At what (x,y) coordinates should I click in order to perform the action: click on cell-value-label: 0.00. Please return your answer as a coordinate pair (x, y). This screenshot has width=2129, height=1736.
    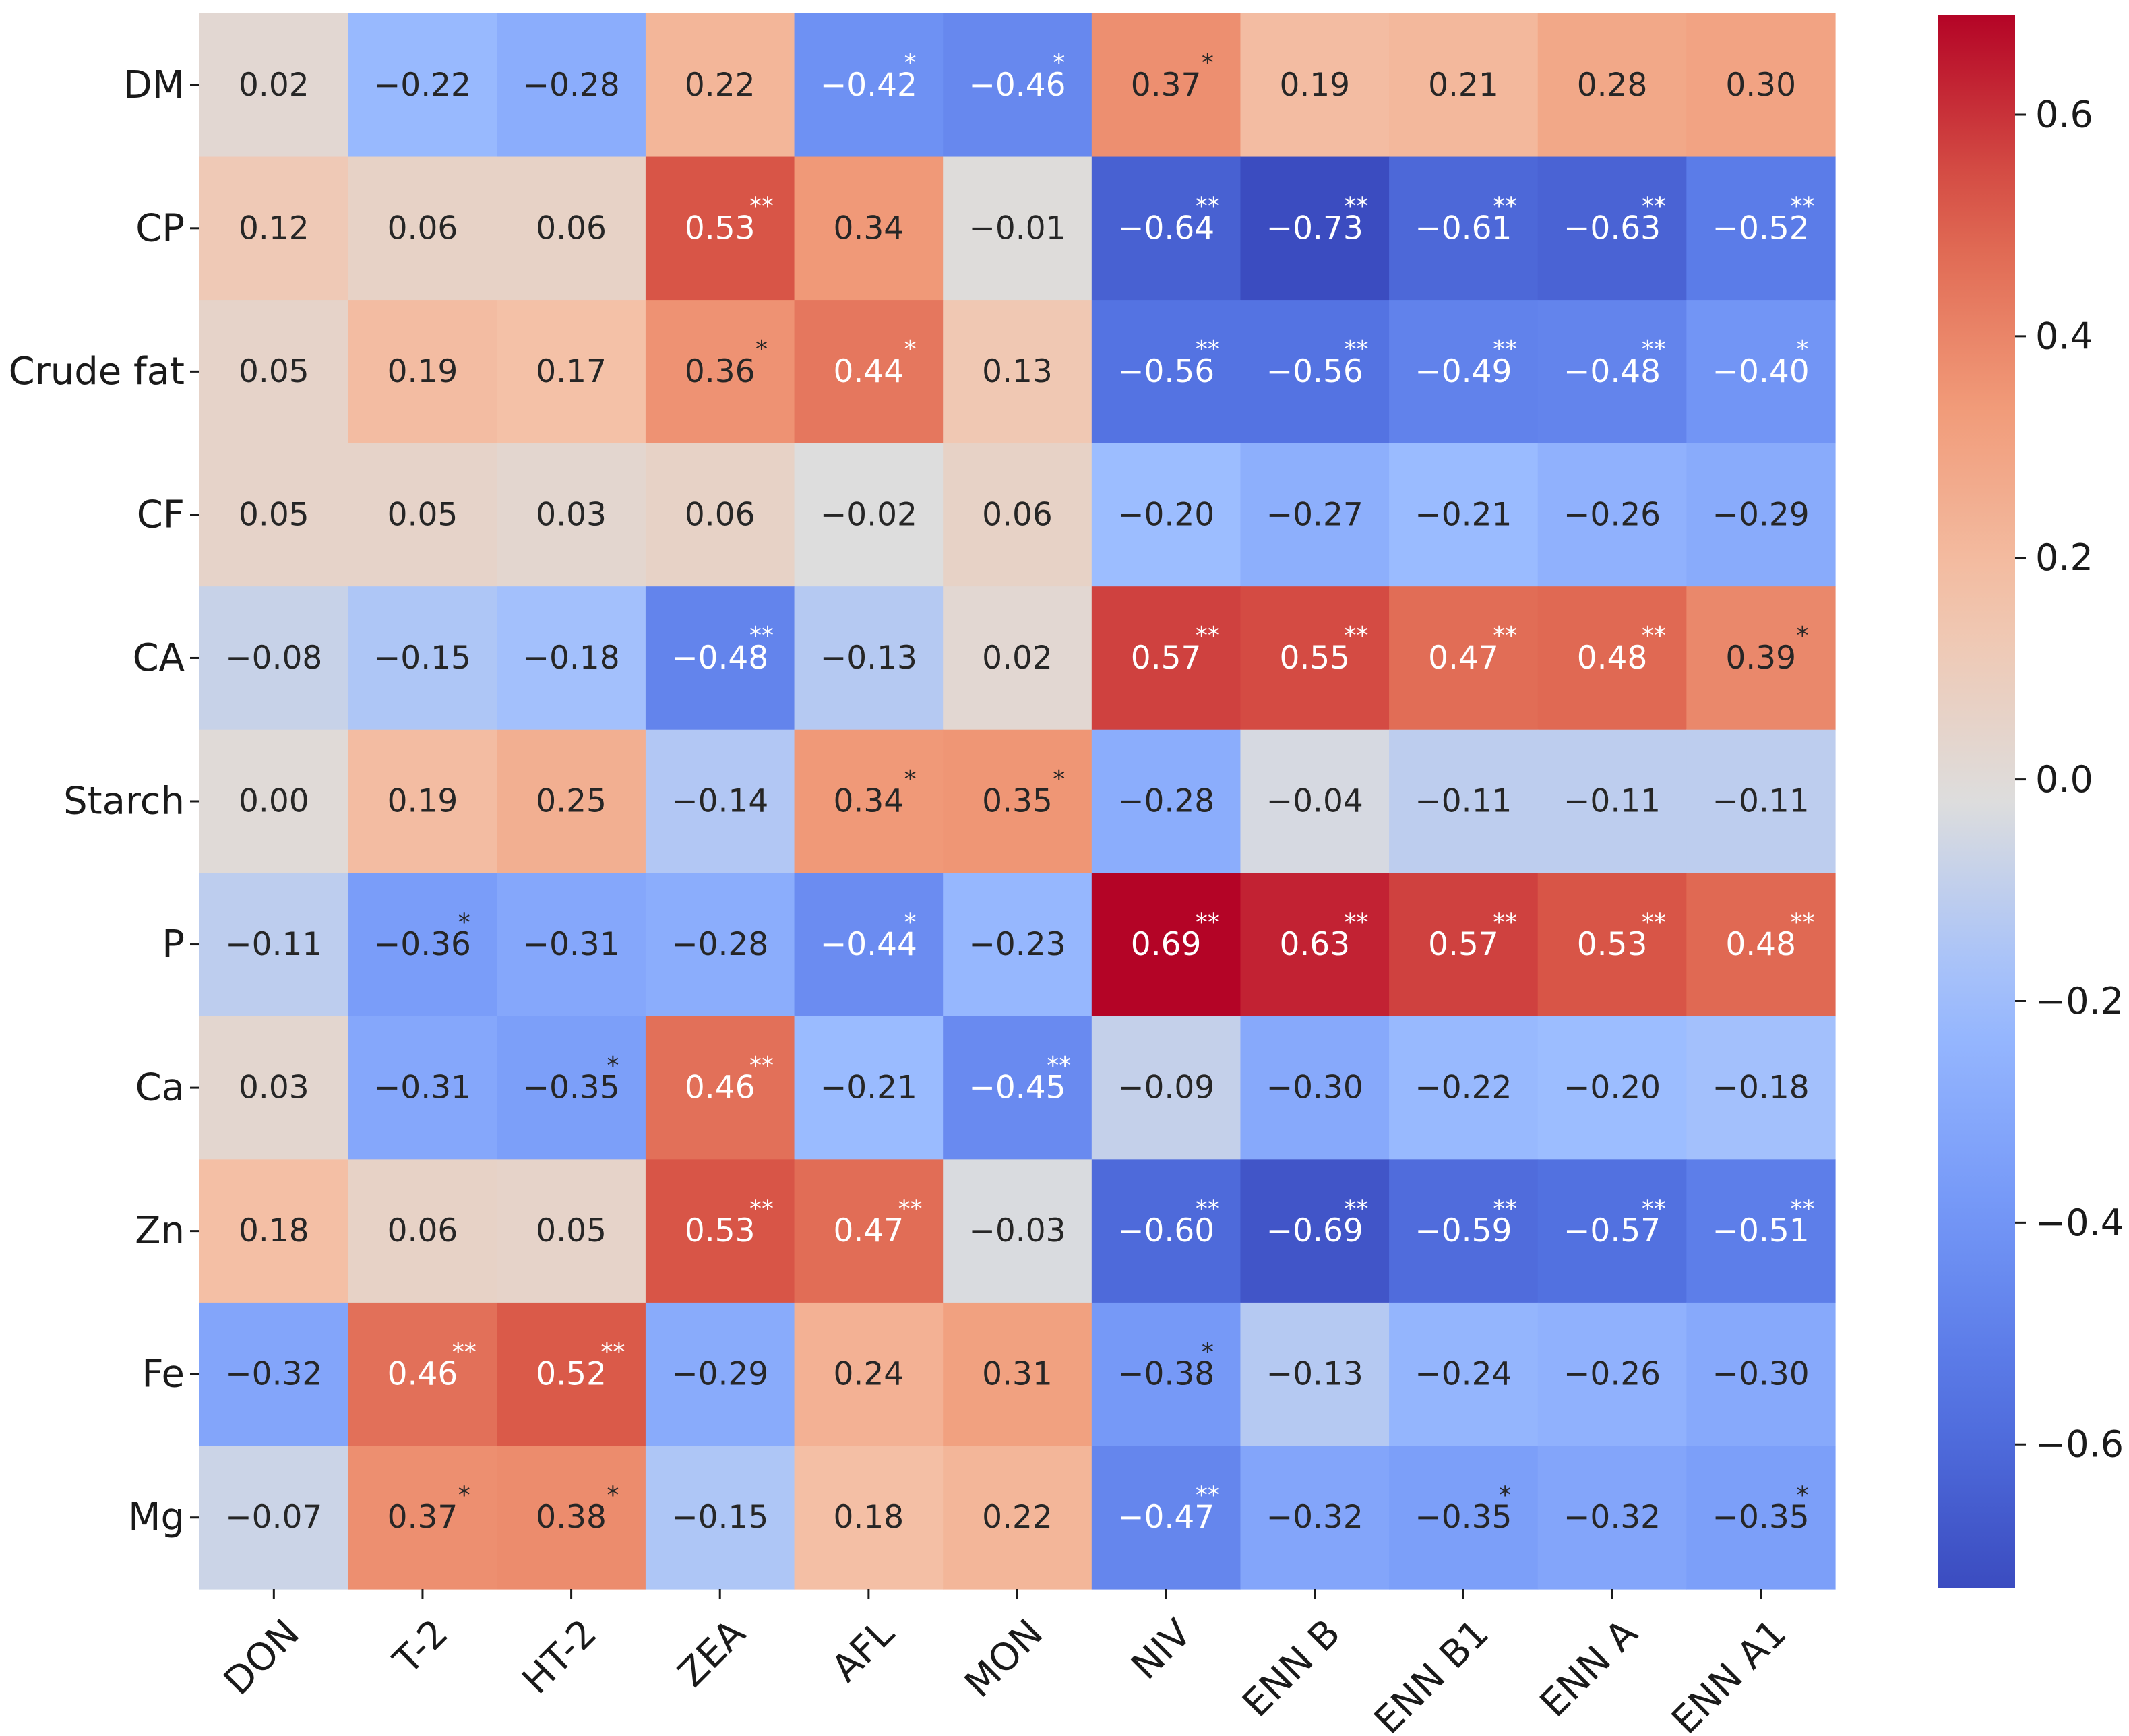
    Looking at the image, I should click on (274, 801).